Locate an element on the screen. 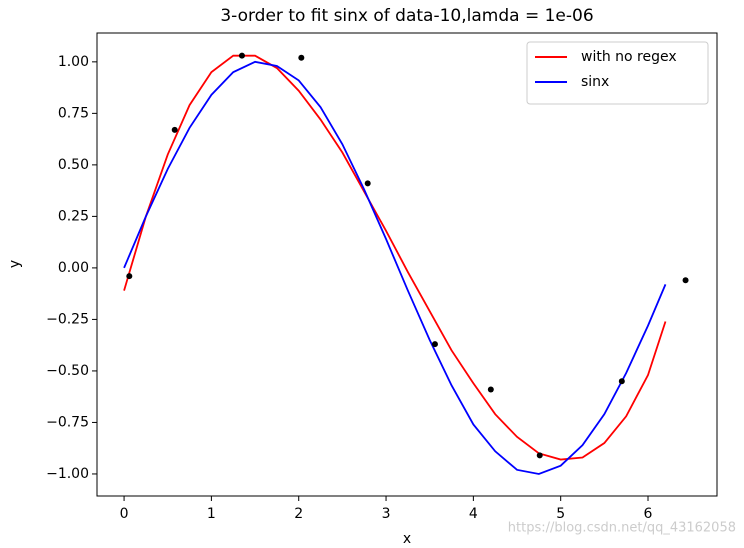 The height and width of the screenshot is (548, 744). y-tick-label: −0.50 is located at coordinates (67, 371).